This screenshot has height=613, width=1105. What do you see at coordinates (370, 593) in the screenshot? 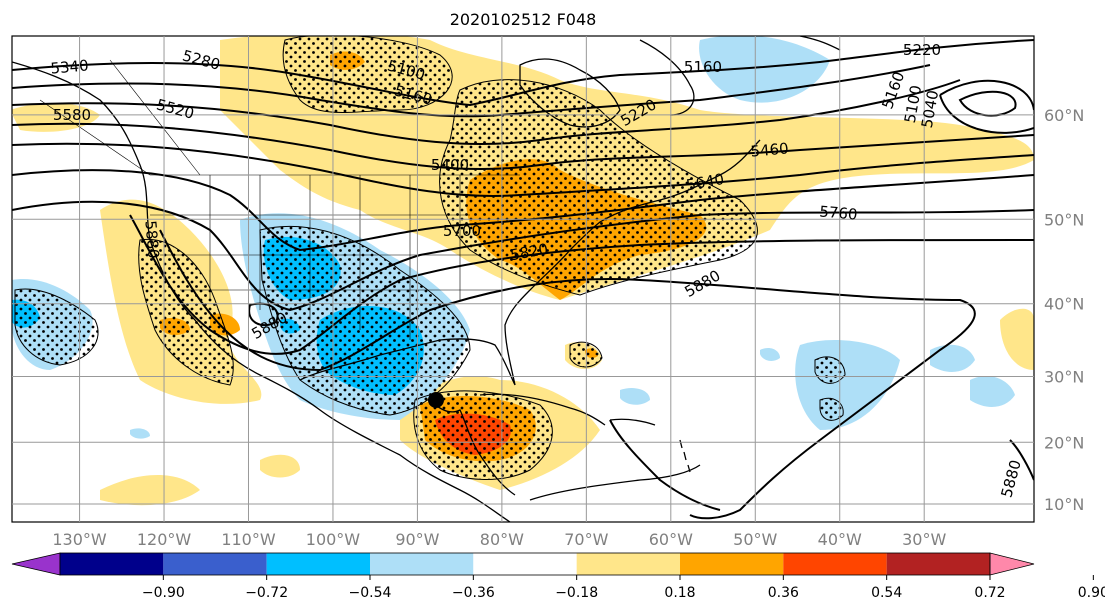
I see `colorbar-tick-label: −0.54` at bounding box center [370, 593].